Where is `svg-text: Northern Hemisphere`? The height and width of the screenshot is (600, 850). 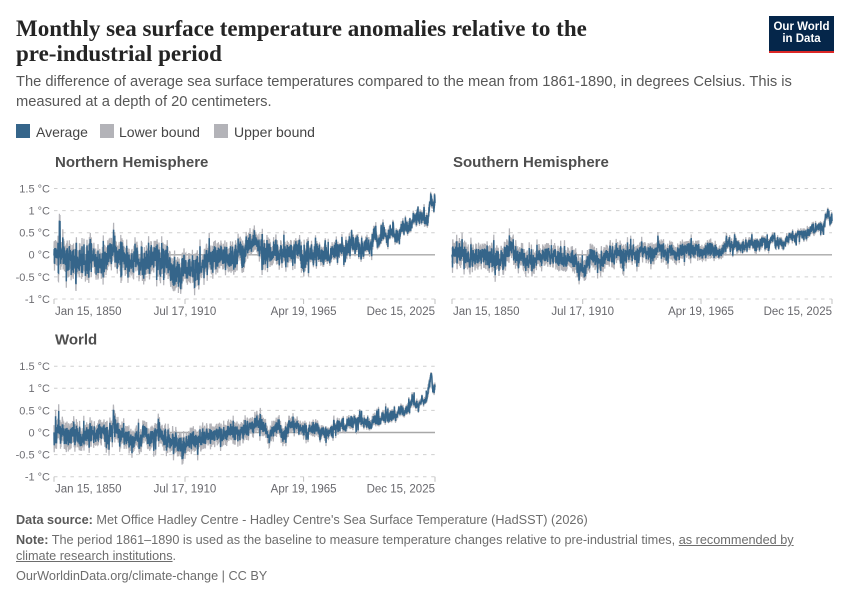
svg-text: Northern Hemisphere is located at coordinates (131, 162).